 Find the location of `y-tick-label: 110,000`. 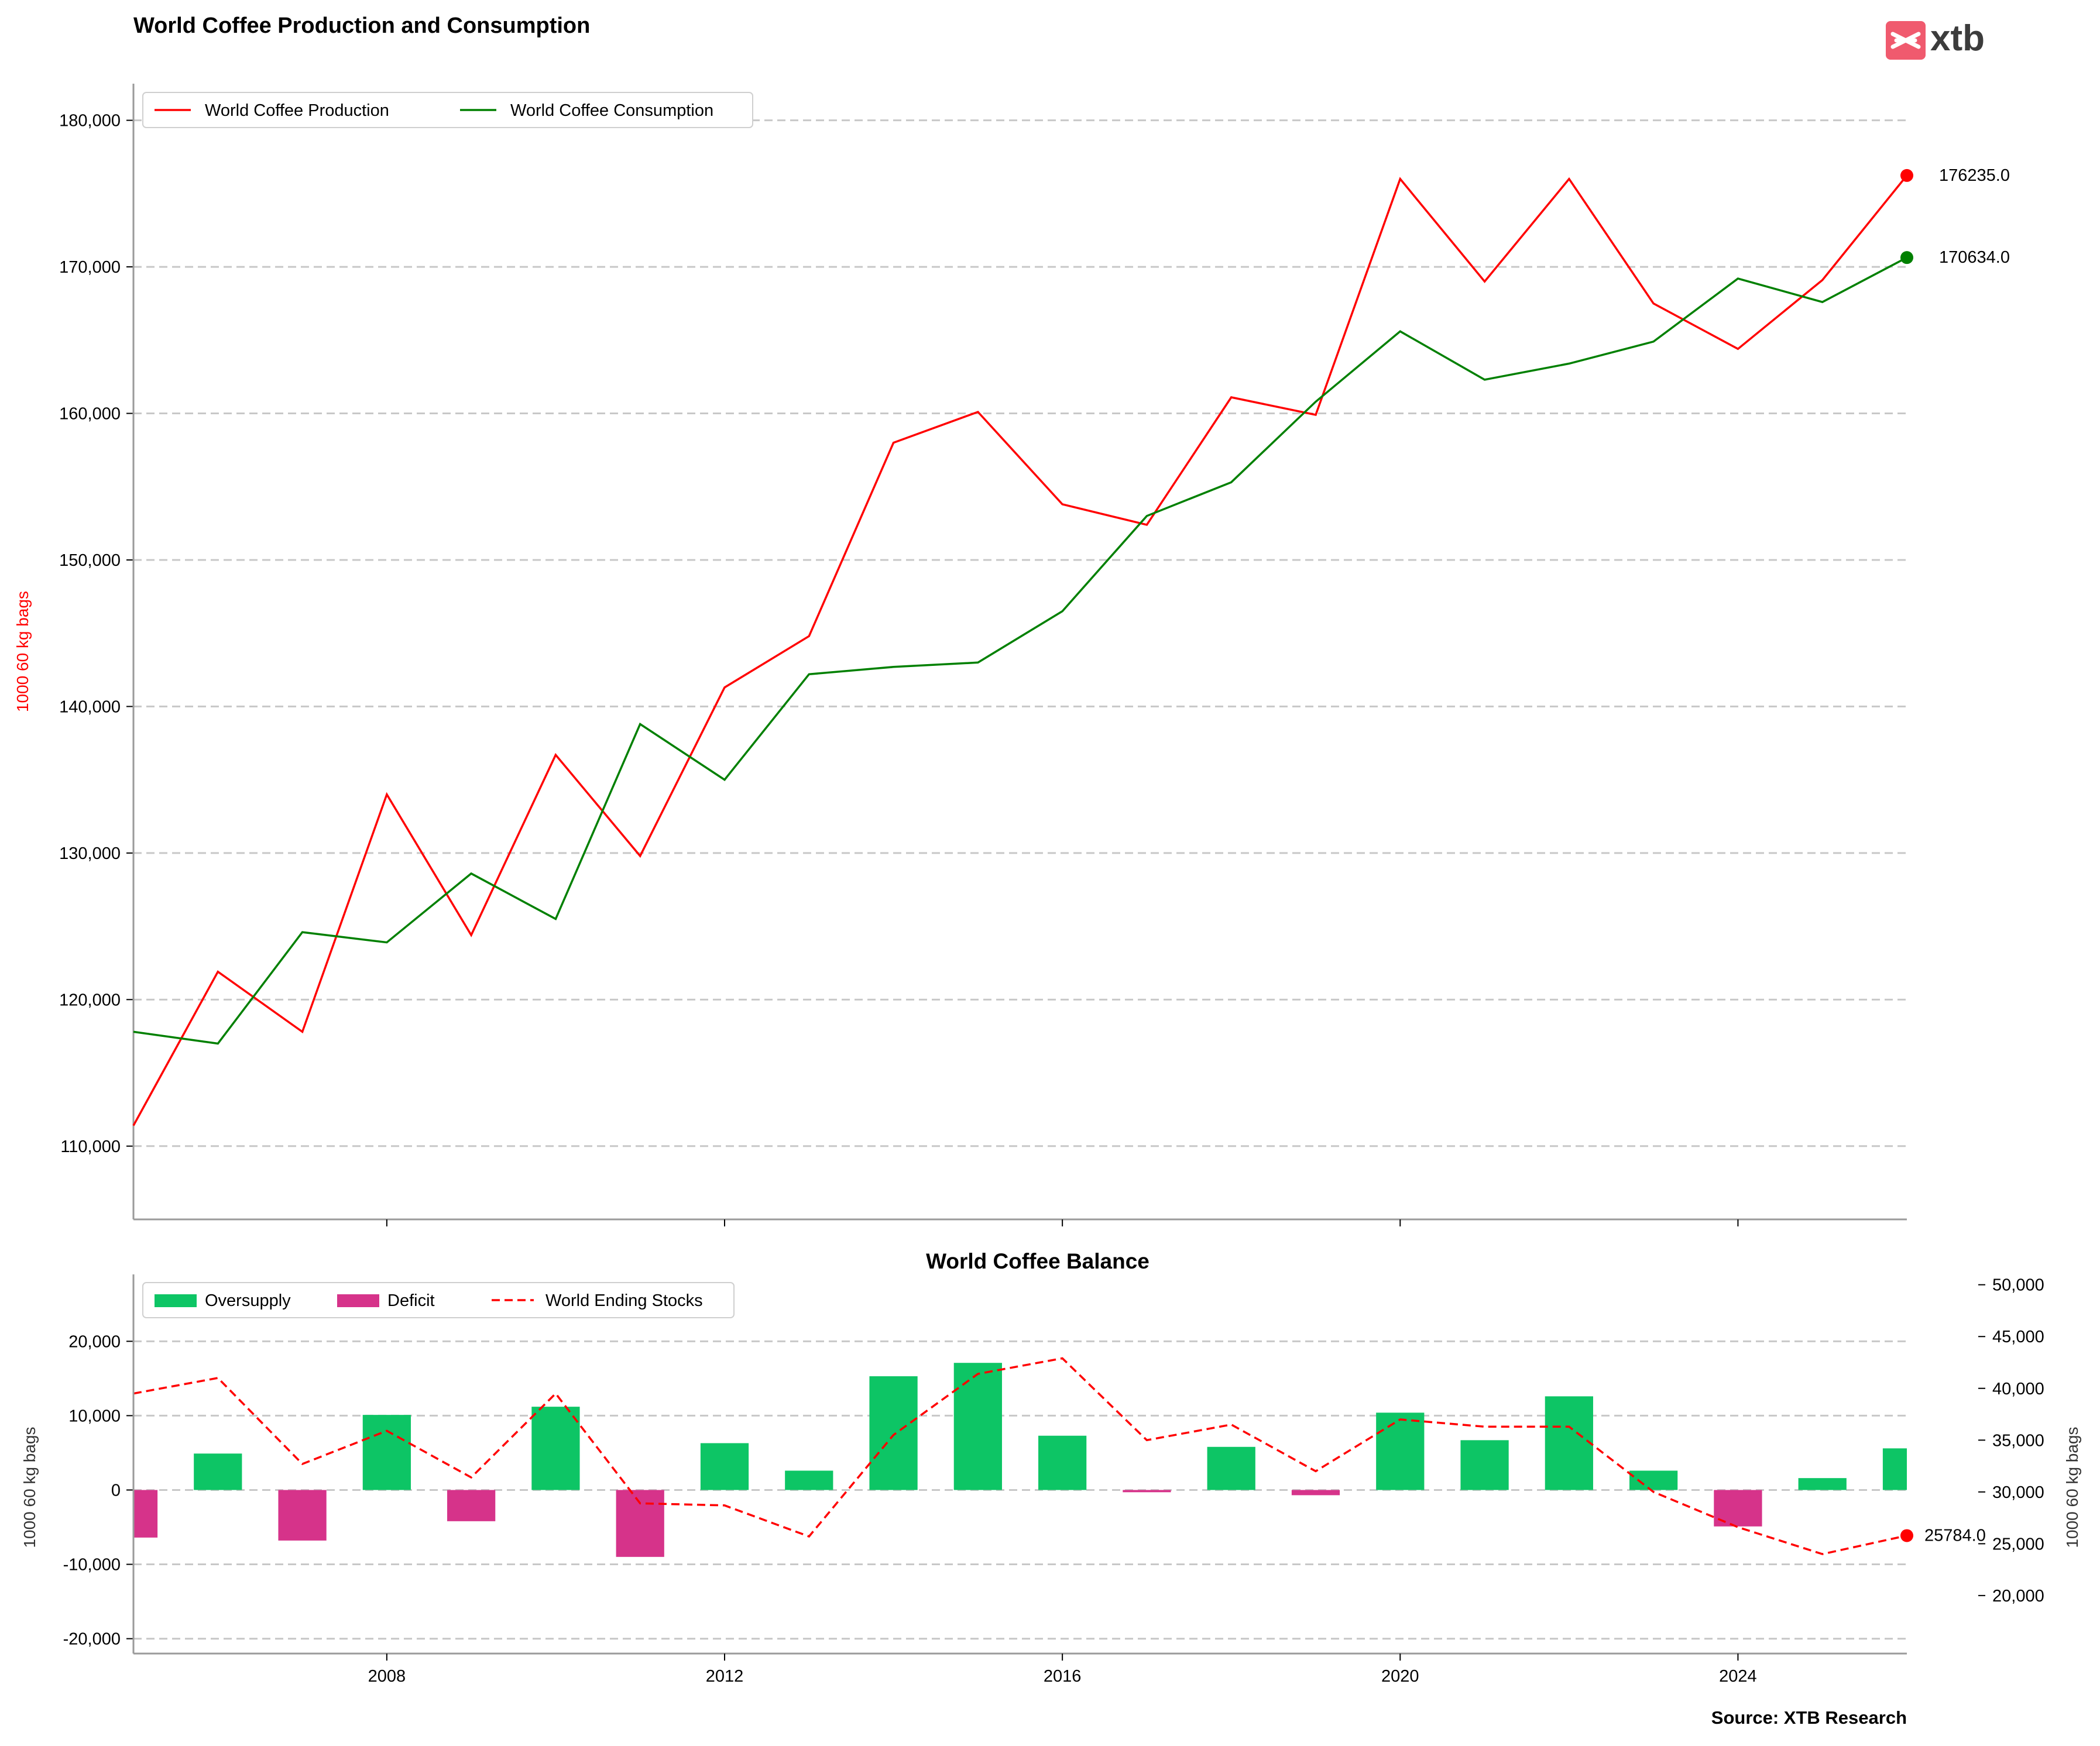

y-tick-label: 110,000 is located at coordinates (90, 1146).